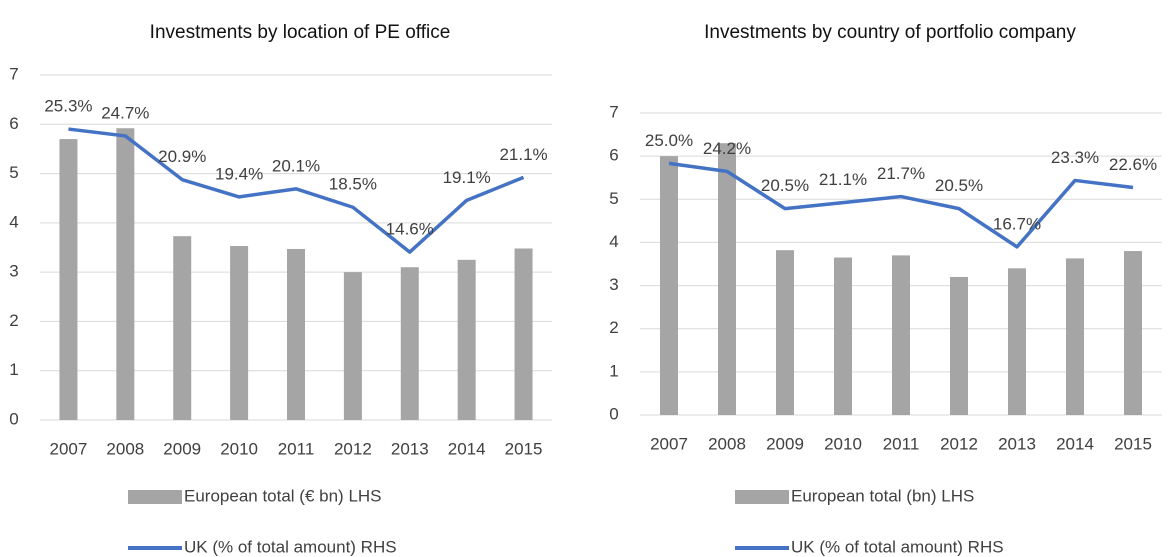  What do you see at coordinates (467, 177) in the screenshot?
I see `data-label: 19.1%` at bounding box center [467, 177].